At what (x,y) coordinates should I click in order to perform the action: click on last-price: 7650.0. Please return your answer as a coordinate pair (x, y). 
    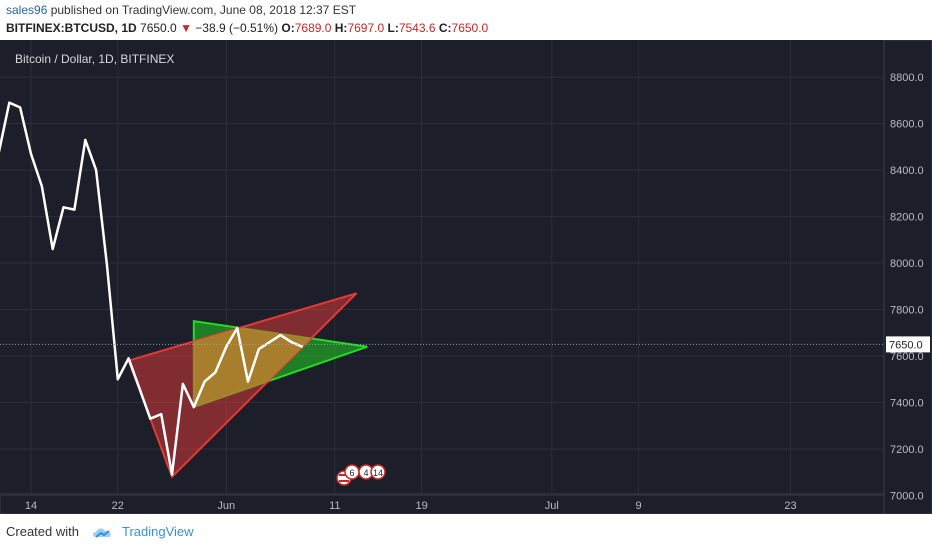
    Looking at the image, I should click on (158, 28).